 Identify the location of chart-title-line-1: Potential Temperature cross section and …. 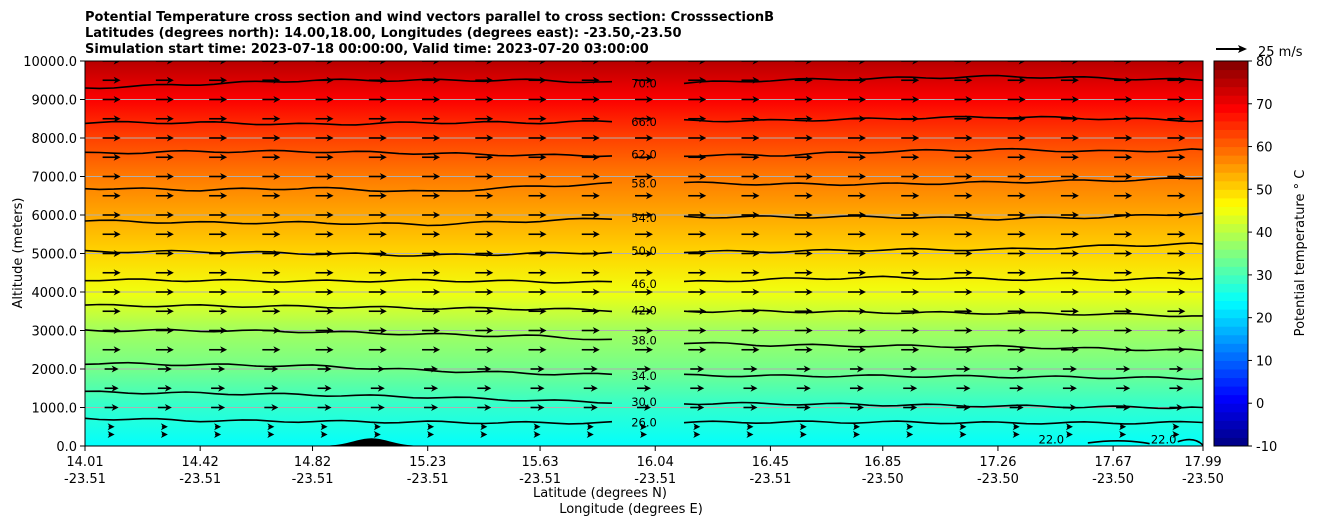
(429, 17).